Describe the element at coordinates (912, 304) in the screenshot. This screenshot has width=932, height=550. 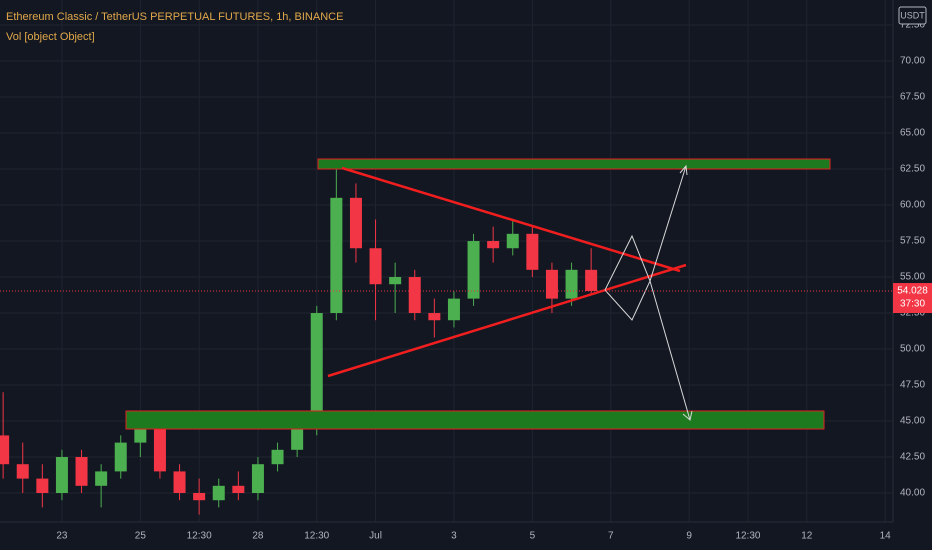
I see `countdown: 37:30` at that location.